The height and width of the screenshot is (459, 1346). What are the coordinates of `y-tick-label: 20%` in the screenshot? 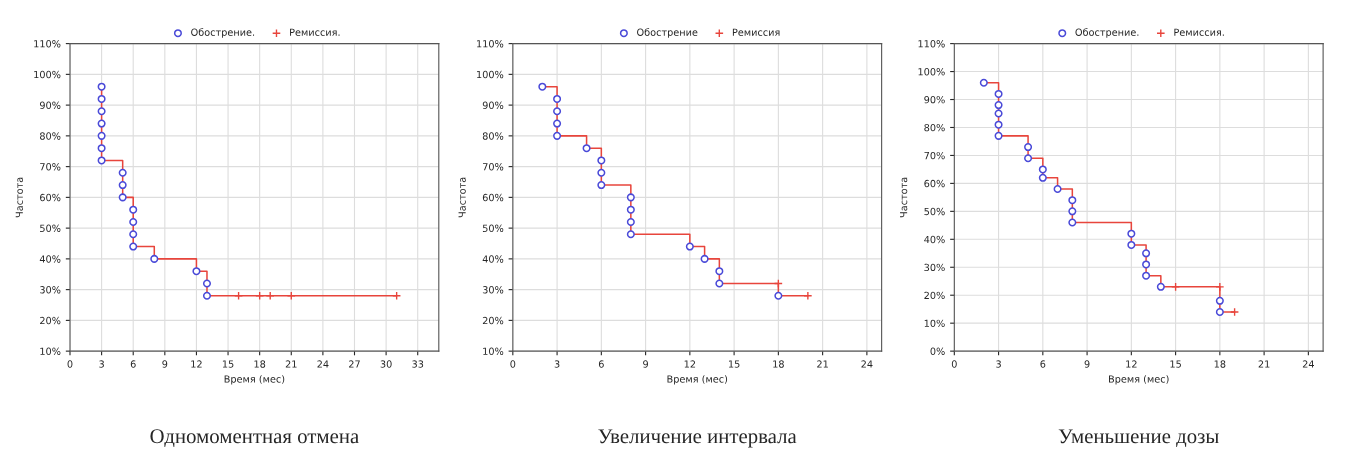 It's located at (50, 320).